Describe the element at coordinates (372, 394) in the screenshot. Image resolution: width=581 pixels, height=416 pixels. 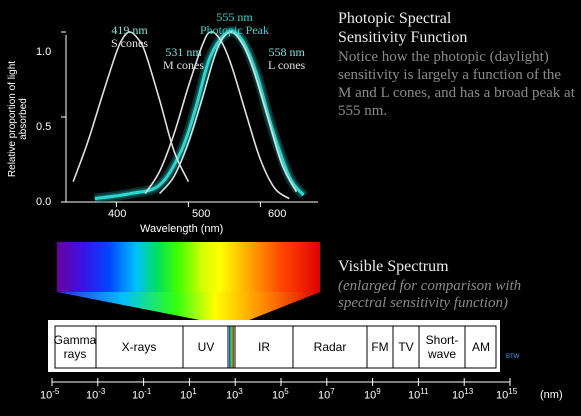
I see `tick-1e9: 10⁹` at that location.